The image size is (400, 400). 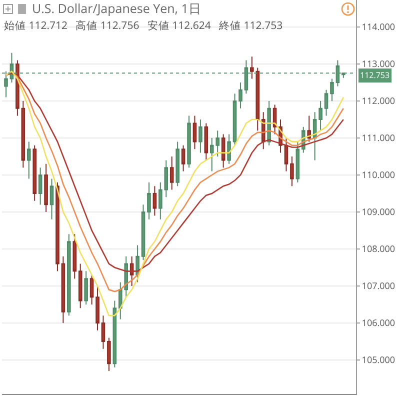 I want to click on y-tick-label: 107.000, so click(x=379, y=285).